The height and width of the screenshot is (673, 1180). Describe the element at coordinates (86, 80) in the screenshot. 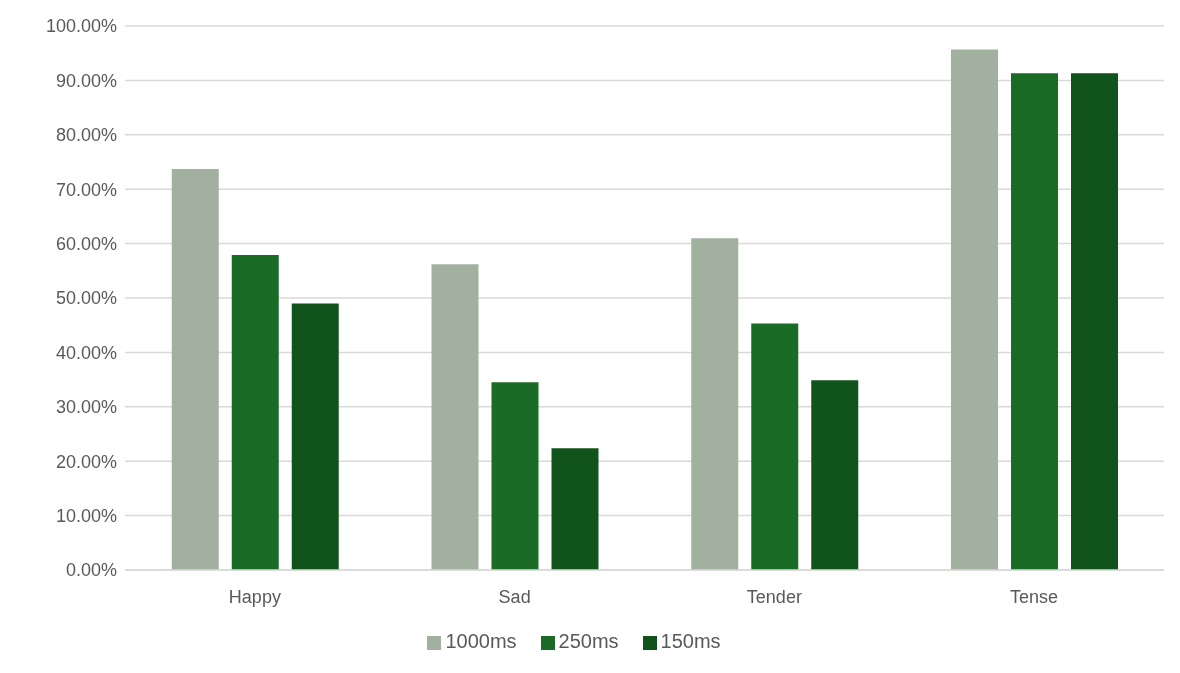

I see `y-tick-label: 90.00%` at that location.